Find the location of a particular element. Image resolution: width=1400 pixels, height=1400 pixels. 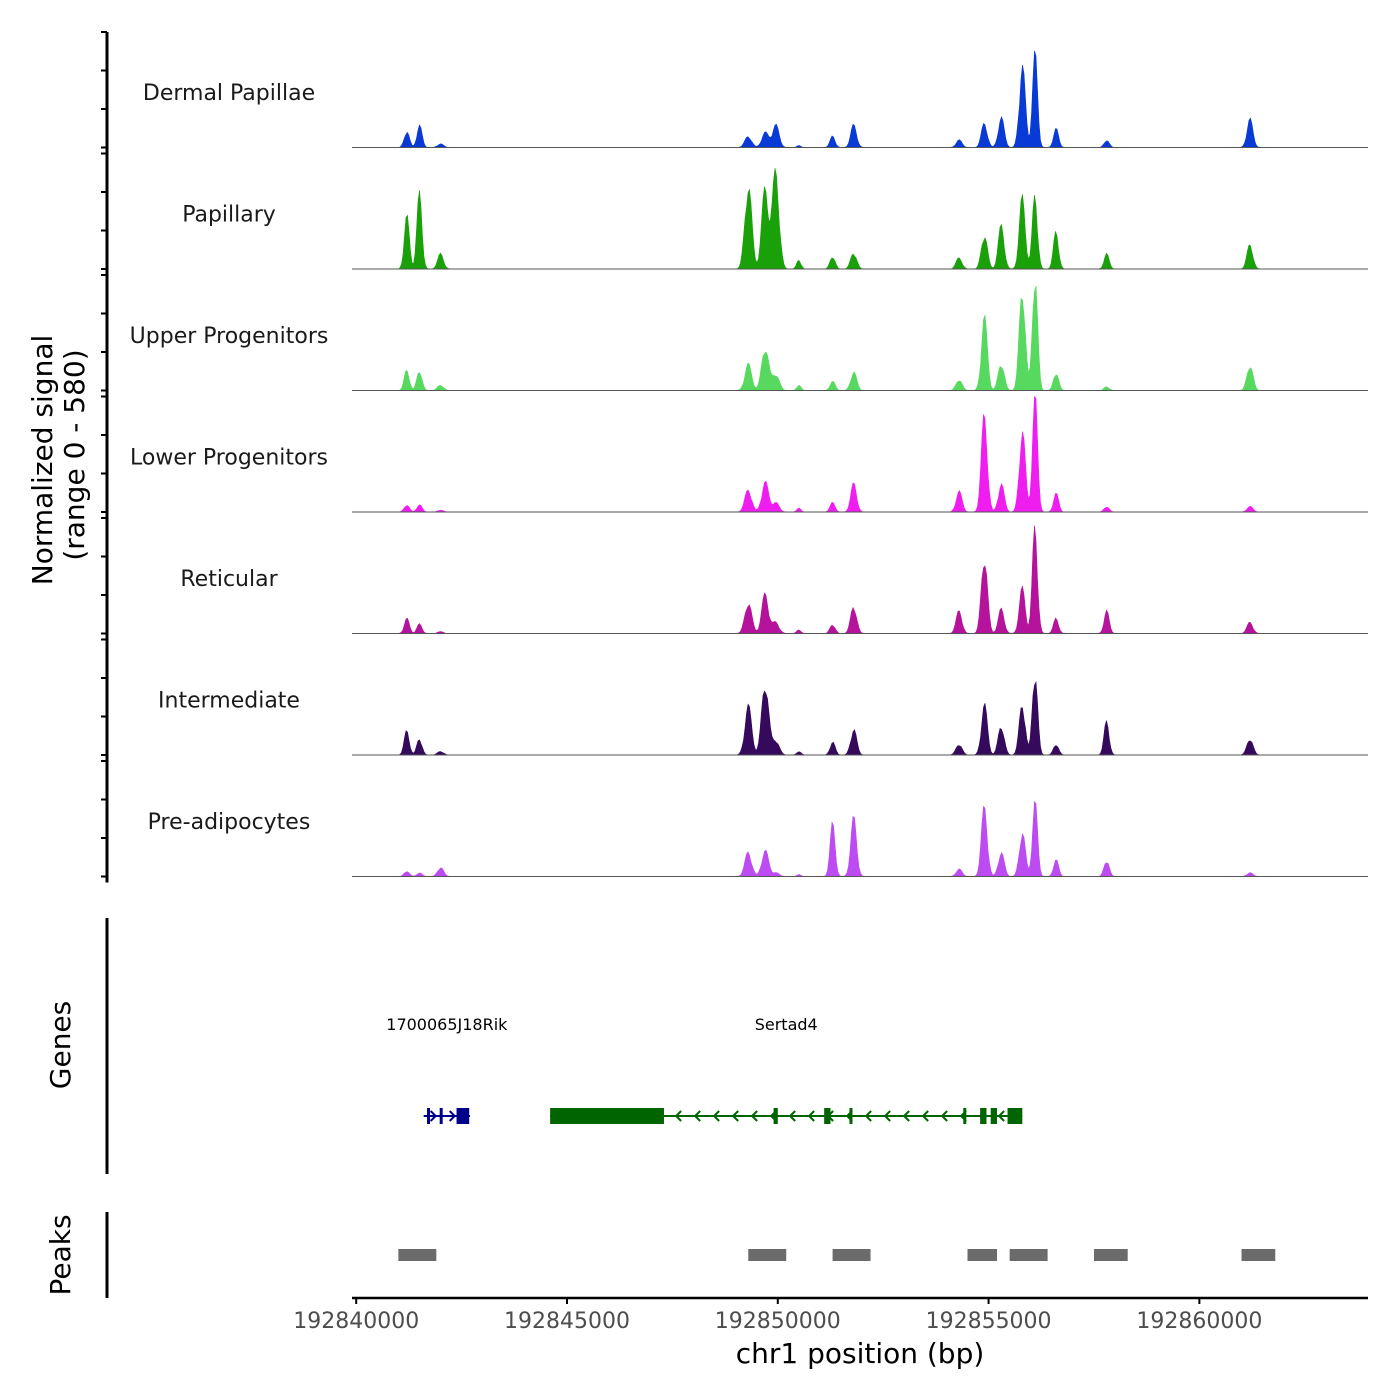

peak-track is located at coordinates (837, 1255).